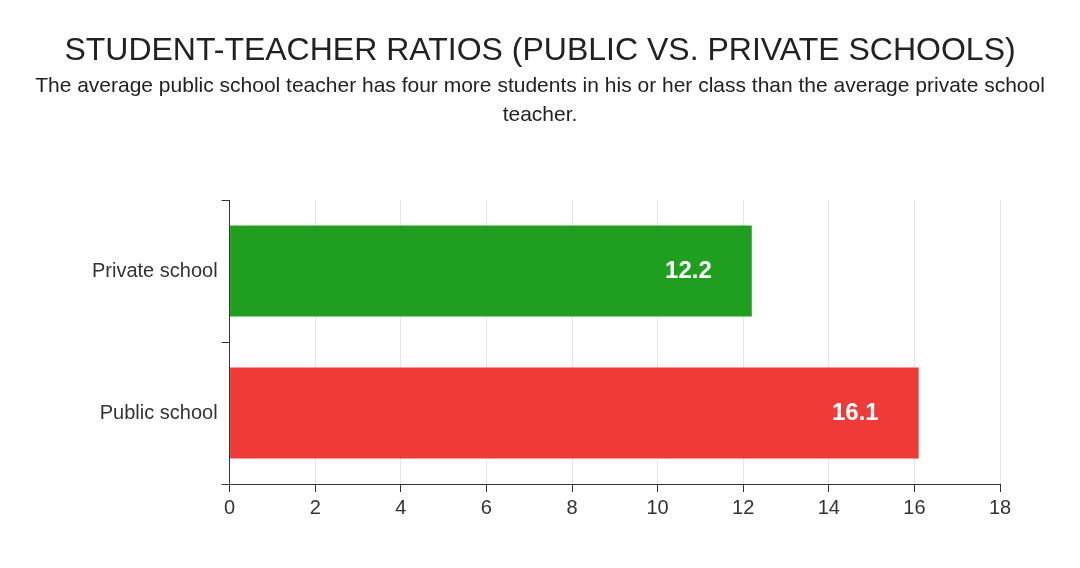 The width and height of the screenshot is (1080, 568). Describe the element at coordinates (540, 49) in the screenshot. I see `chart-title: STUDENT-TEACHER RATIOS (PUBLIC VS. PRIVATE SCHOOLS)` at that location.